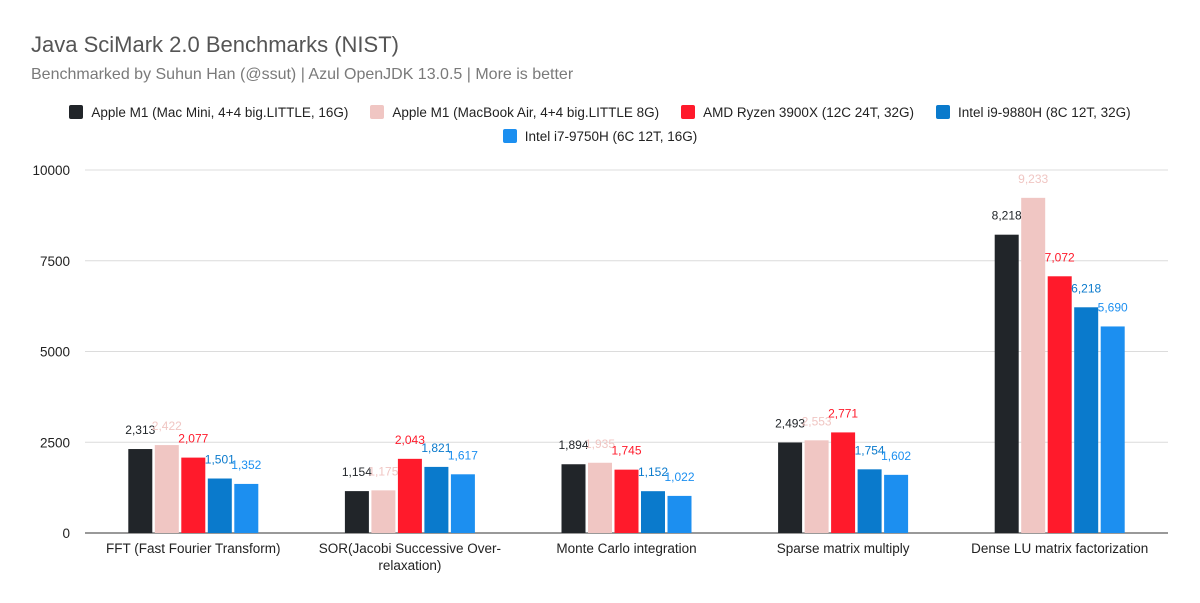 The width and height of the screenshot is (1200, 603). What do you see at coordinates (843, 413) in the screenshot?
I see `data-label: 2,771` at bounding box center [843, 413].